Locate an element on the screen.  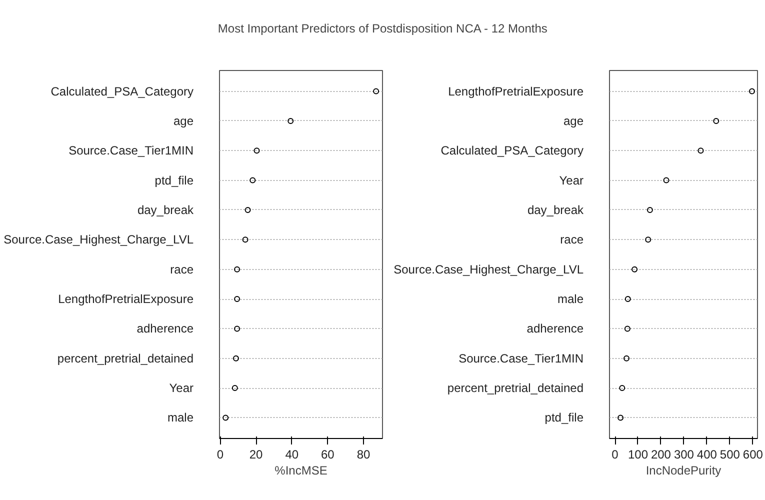
x-tick-label: 500 is located at coordinates (730, 455).